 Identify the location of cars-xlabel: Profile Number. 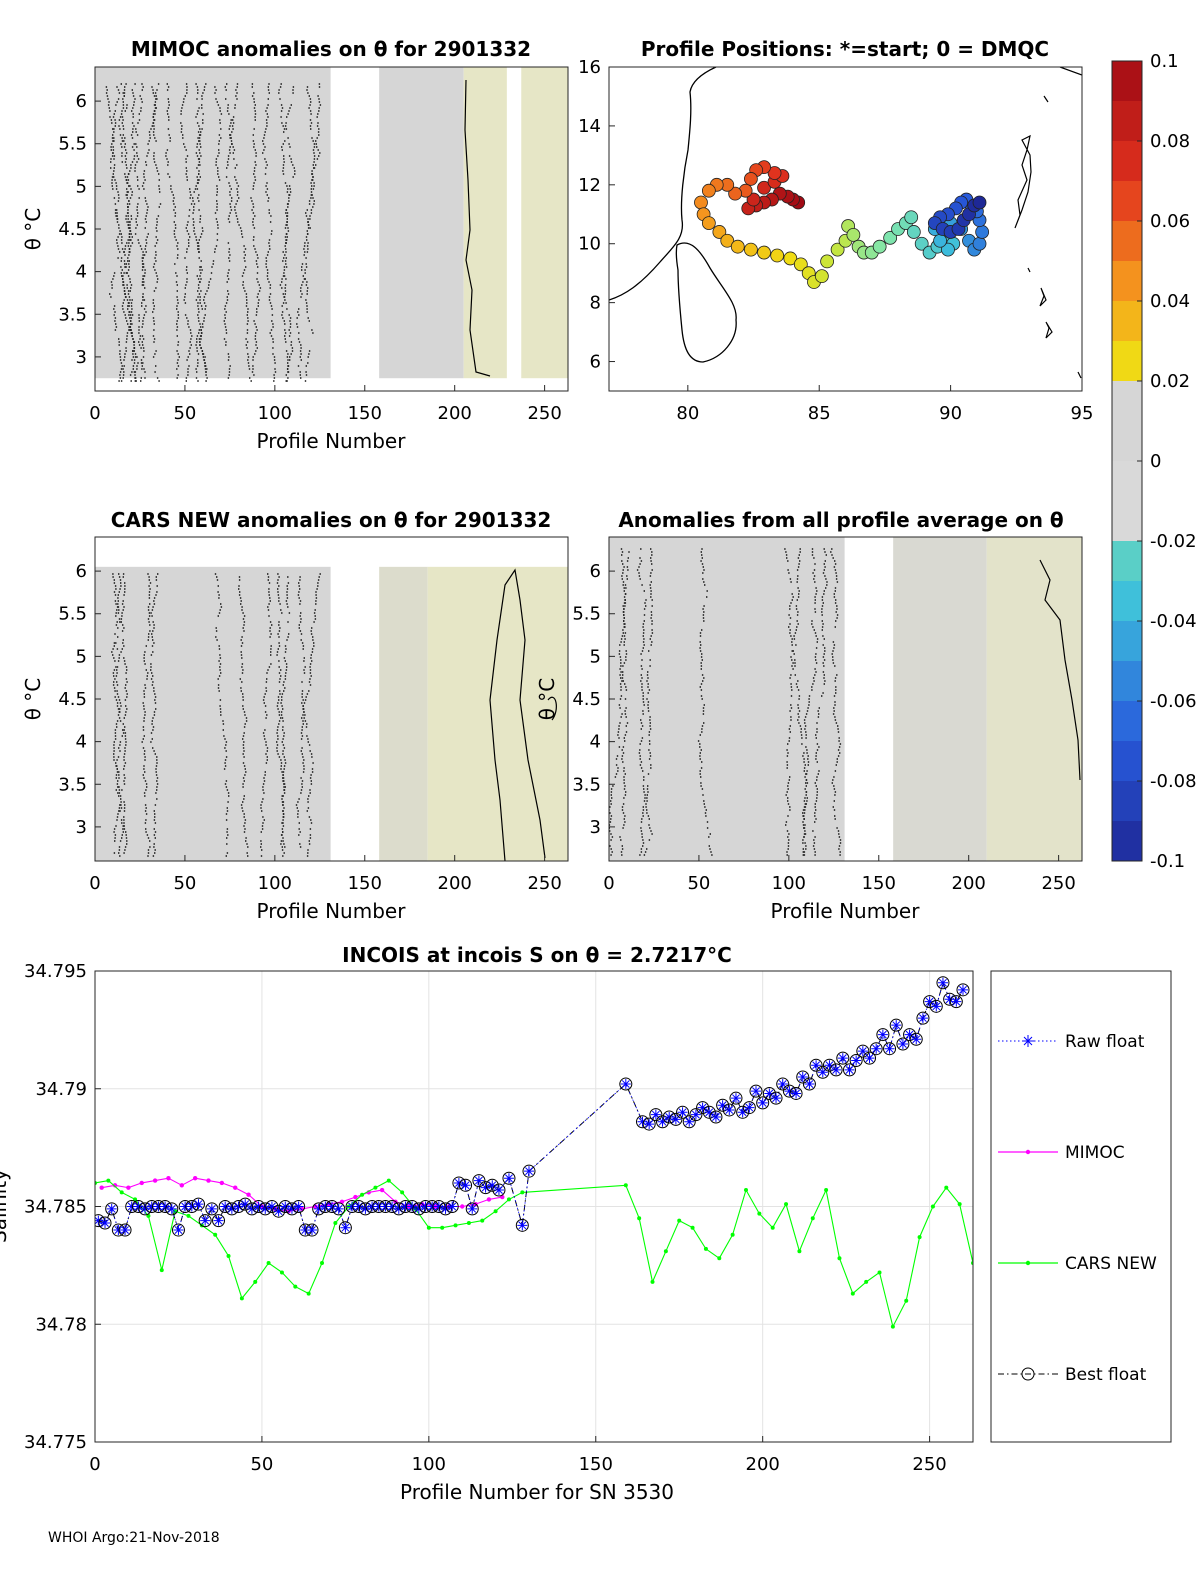
(332, 911).